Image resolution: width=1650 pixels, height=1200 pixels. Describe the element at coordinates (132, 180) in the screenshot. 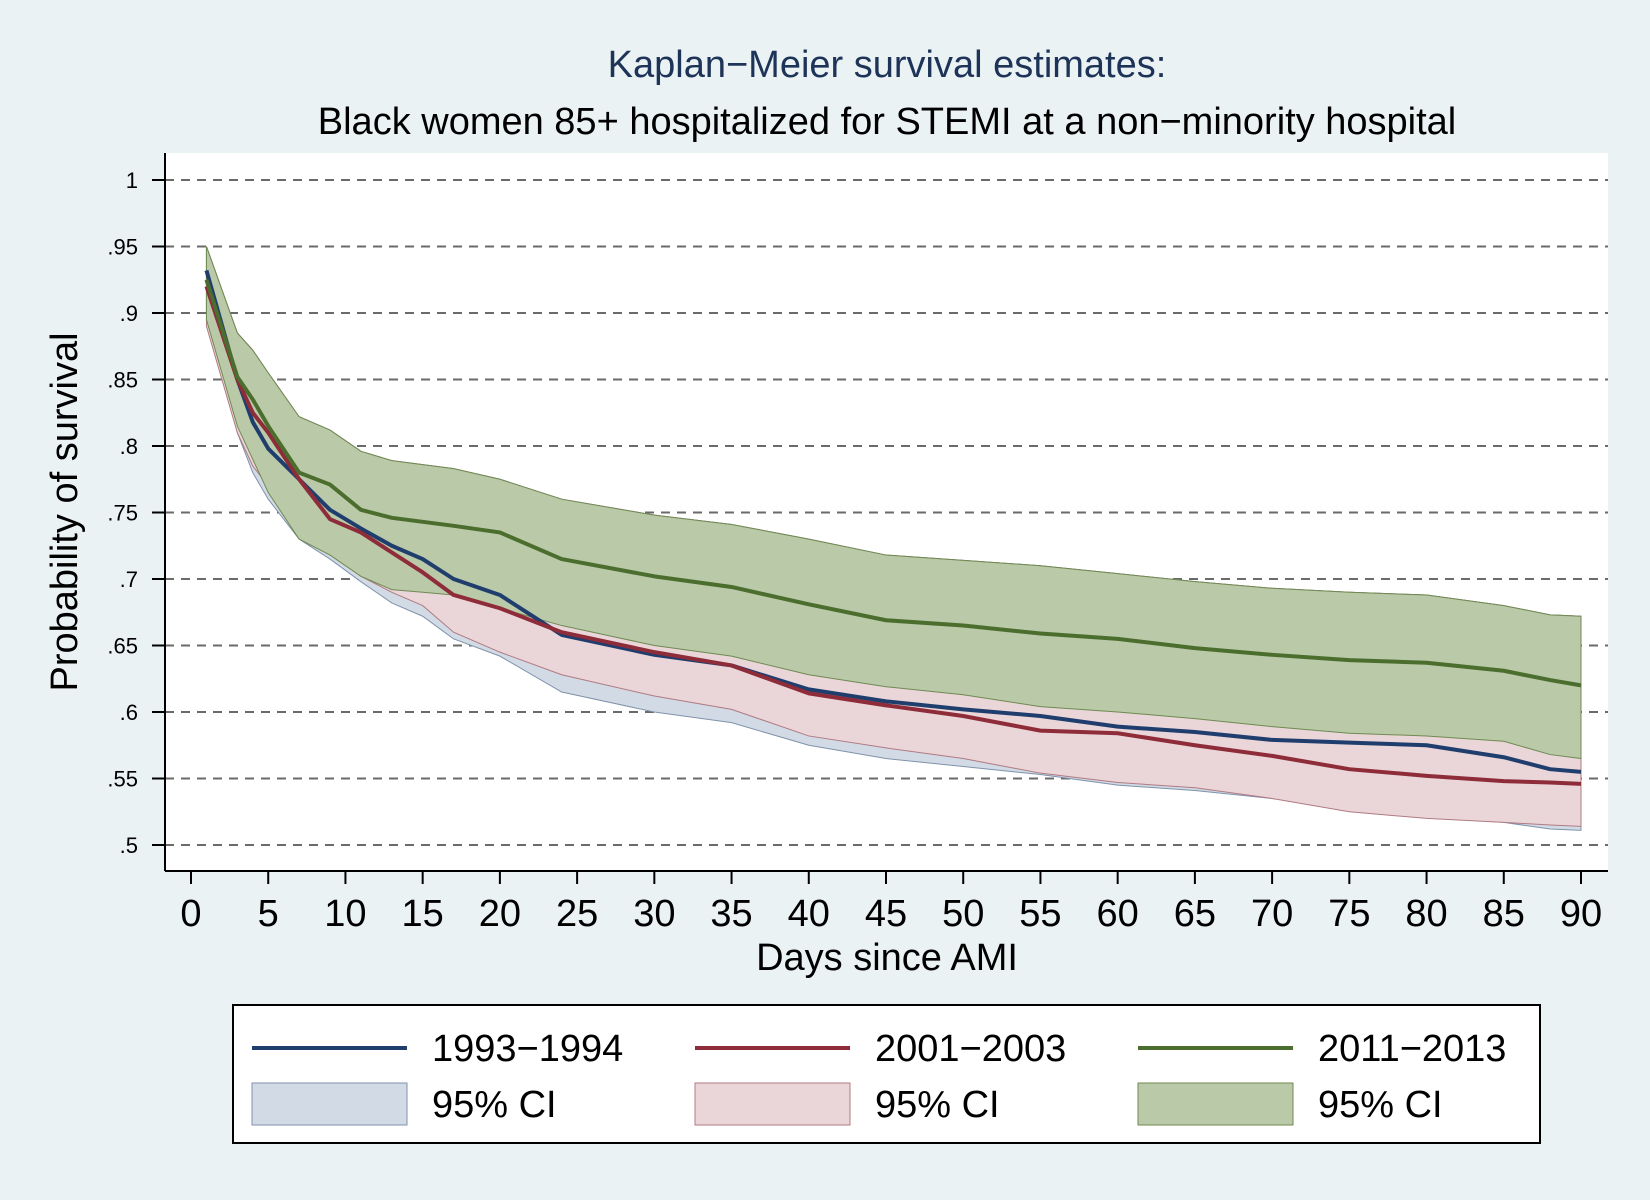

I see `y-tick-label: 1` at that location.